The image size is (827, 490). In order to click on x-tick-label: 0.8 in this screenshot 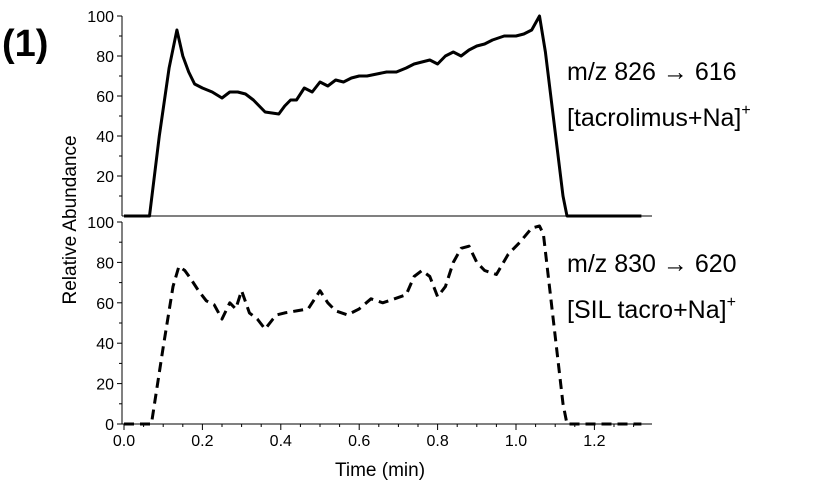, I will do `click(437, 441)`.